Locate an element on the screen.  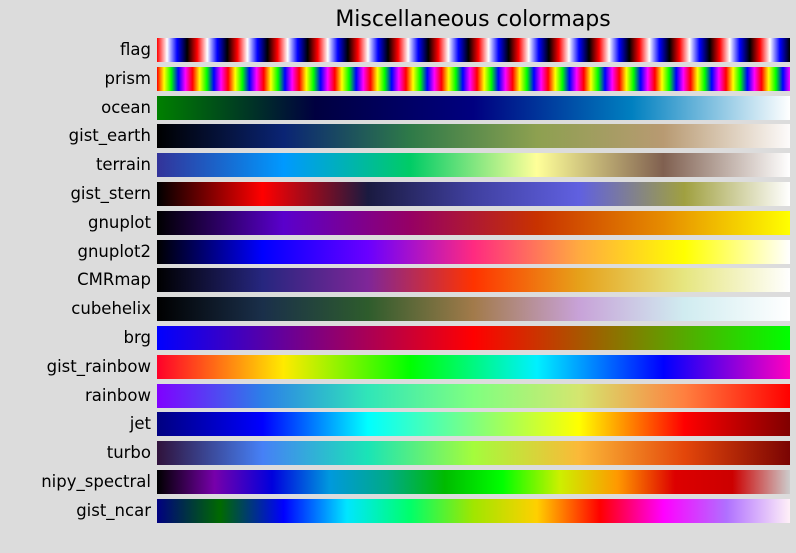
colormap-label: turbo is located at coordinates (128, 453).